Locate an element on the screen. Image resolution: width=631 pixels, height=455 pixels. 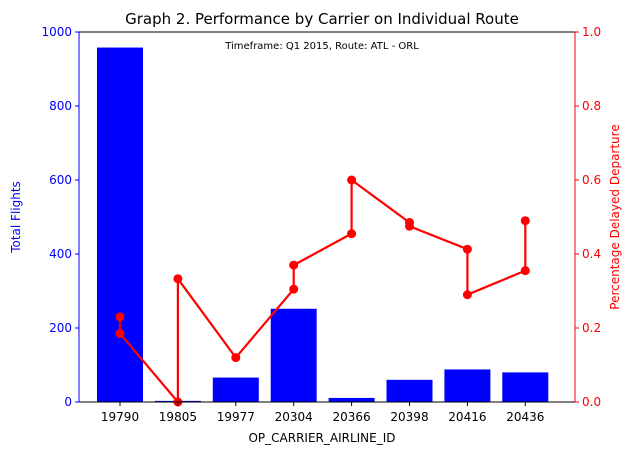
x-tick-label: 19977 is located at coordinates (236, 417).